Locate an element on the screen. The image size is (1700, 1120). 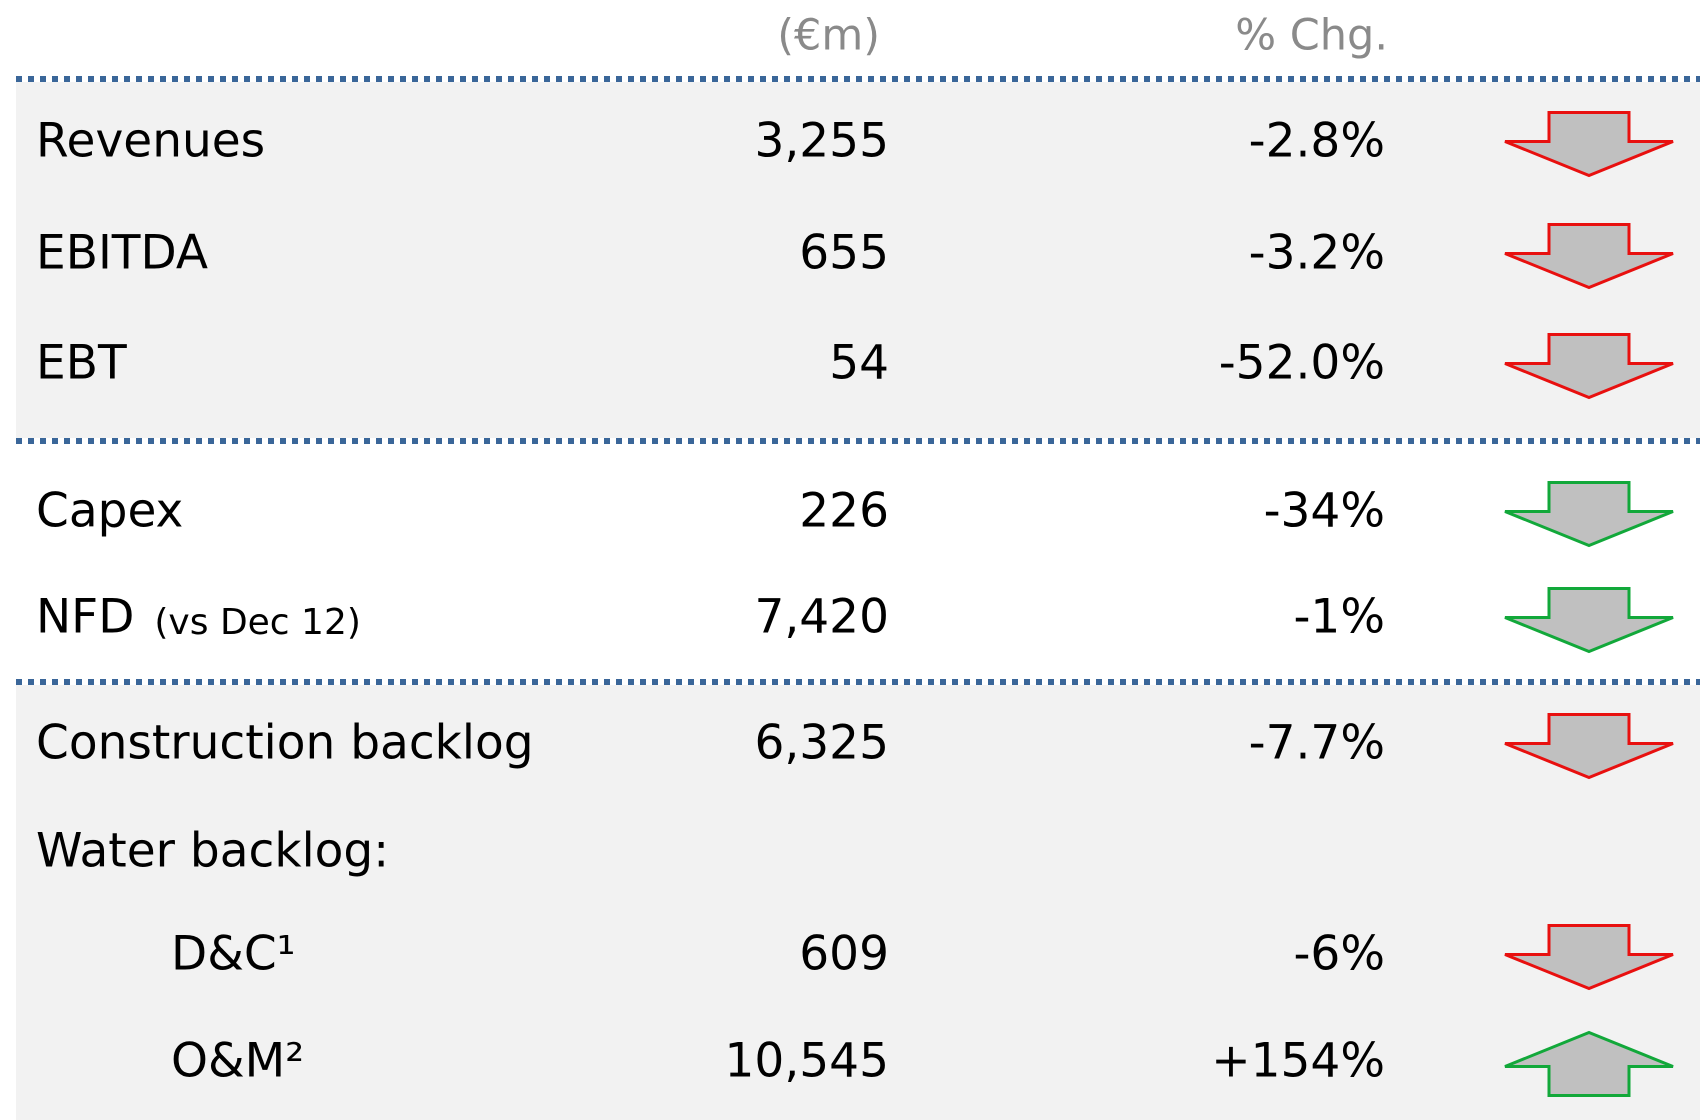
row-value: 226 is located at coordinates (844, 511).